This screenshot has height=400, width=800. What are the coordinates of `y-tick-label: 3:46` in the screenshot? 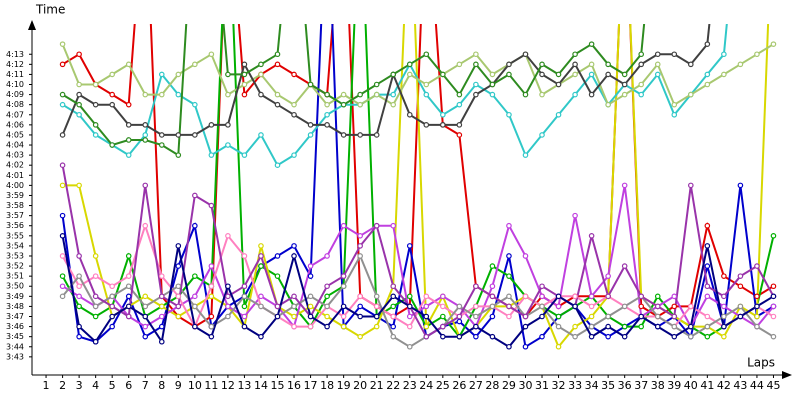 It's located at (15, 326).